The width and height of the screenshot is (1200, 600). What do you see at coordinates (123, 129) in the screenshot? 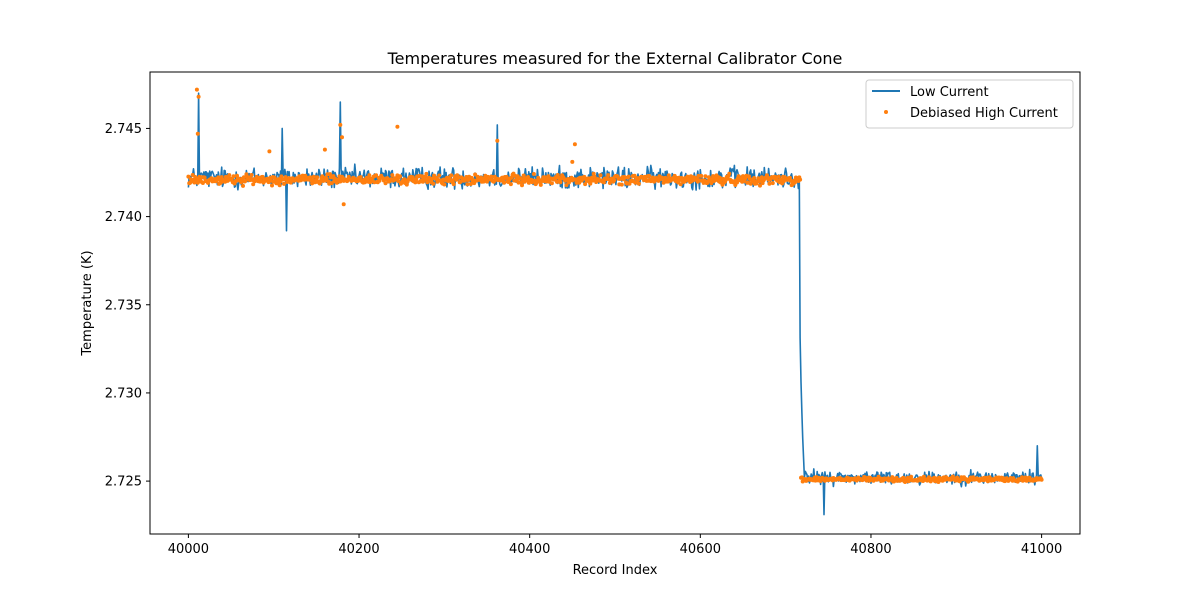
I see `y-tick-label: 2.745` at bounding box center [123, 129].